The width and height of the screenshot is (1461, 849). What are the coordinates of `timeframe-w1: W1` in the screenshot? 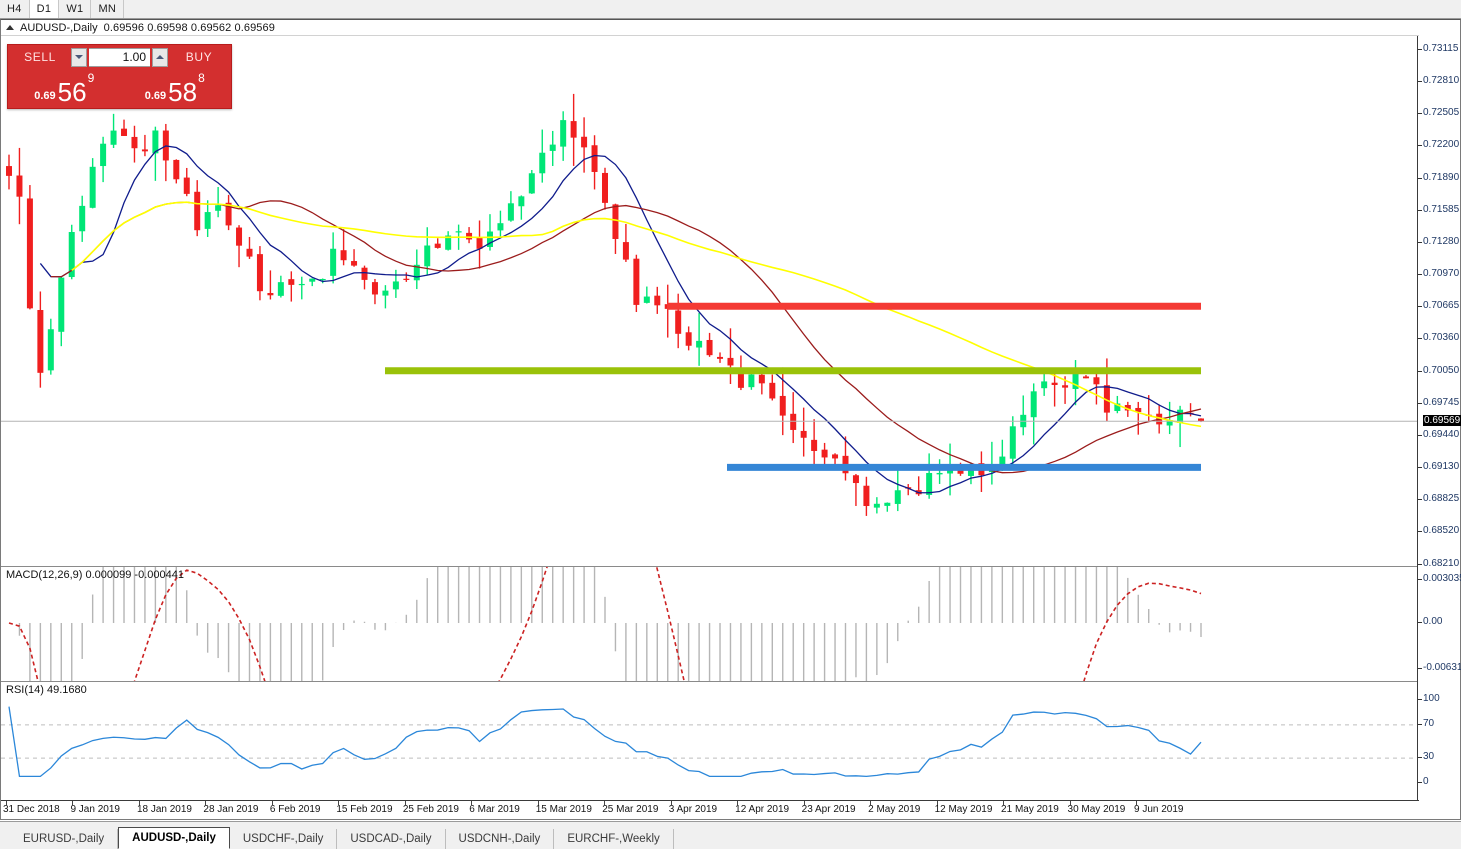 It's located at (75, 9).